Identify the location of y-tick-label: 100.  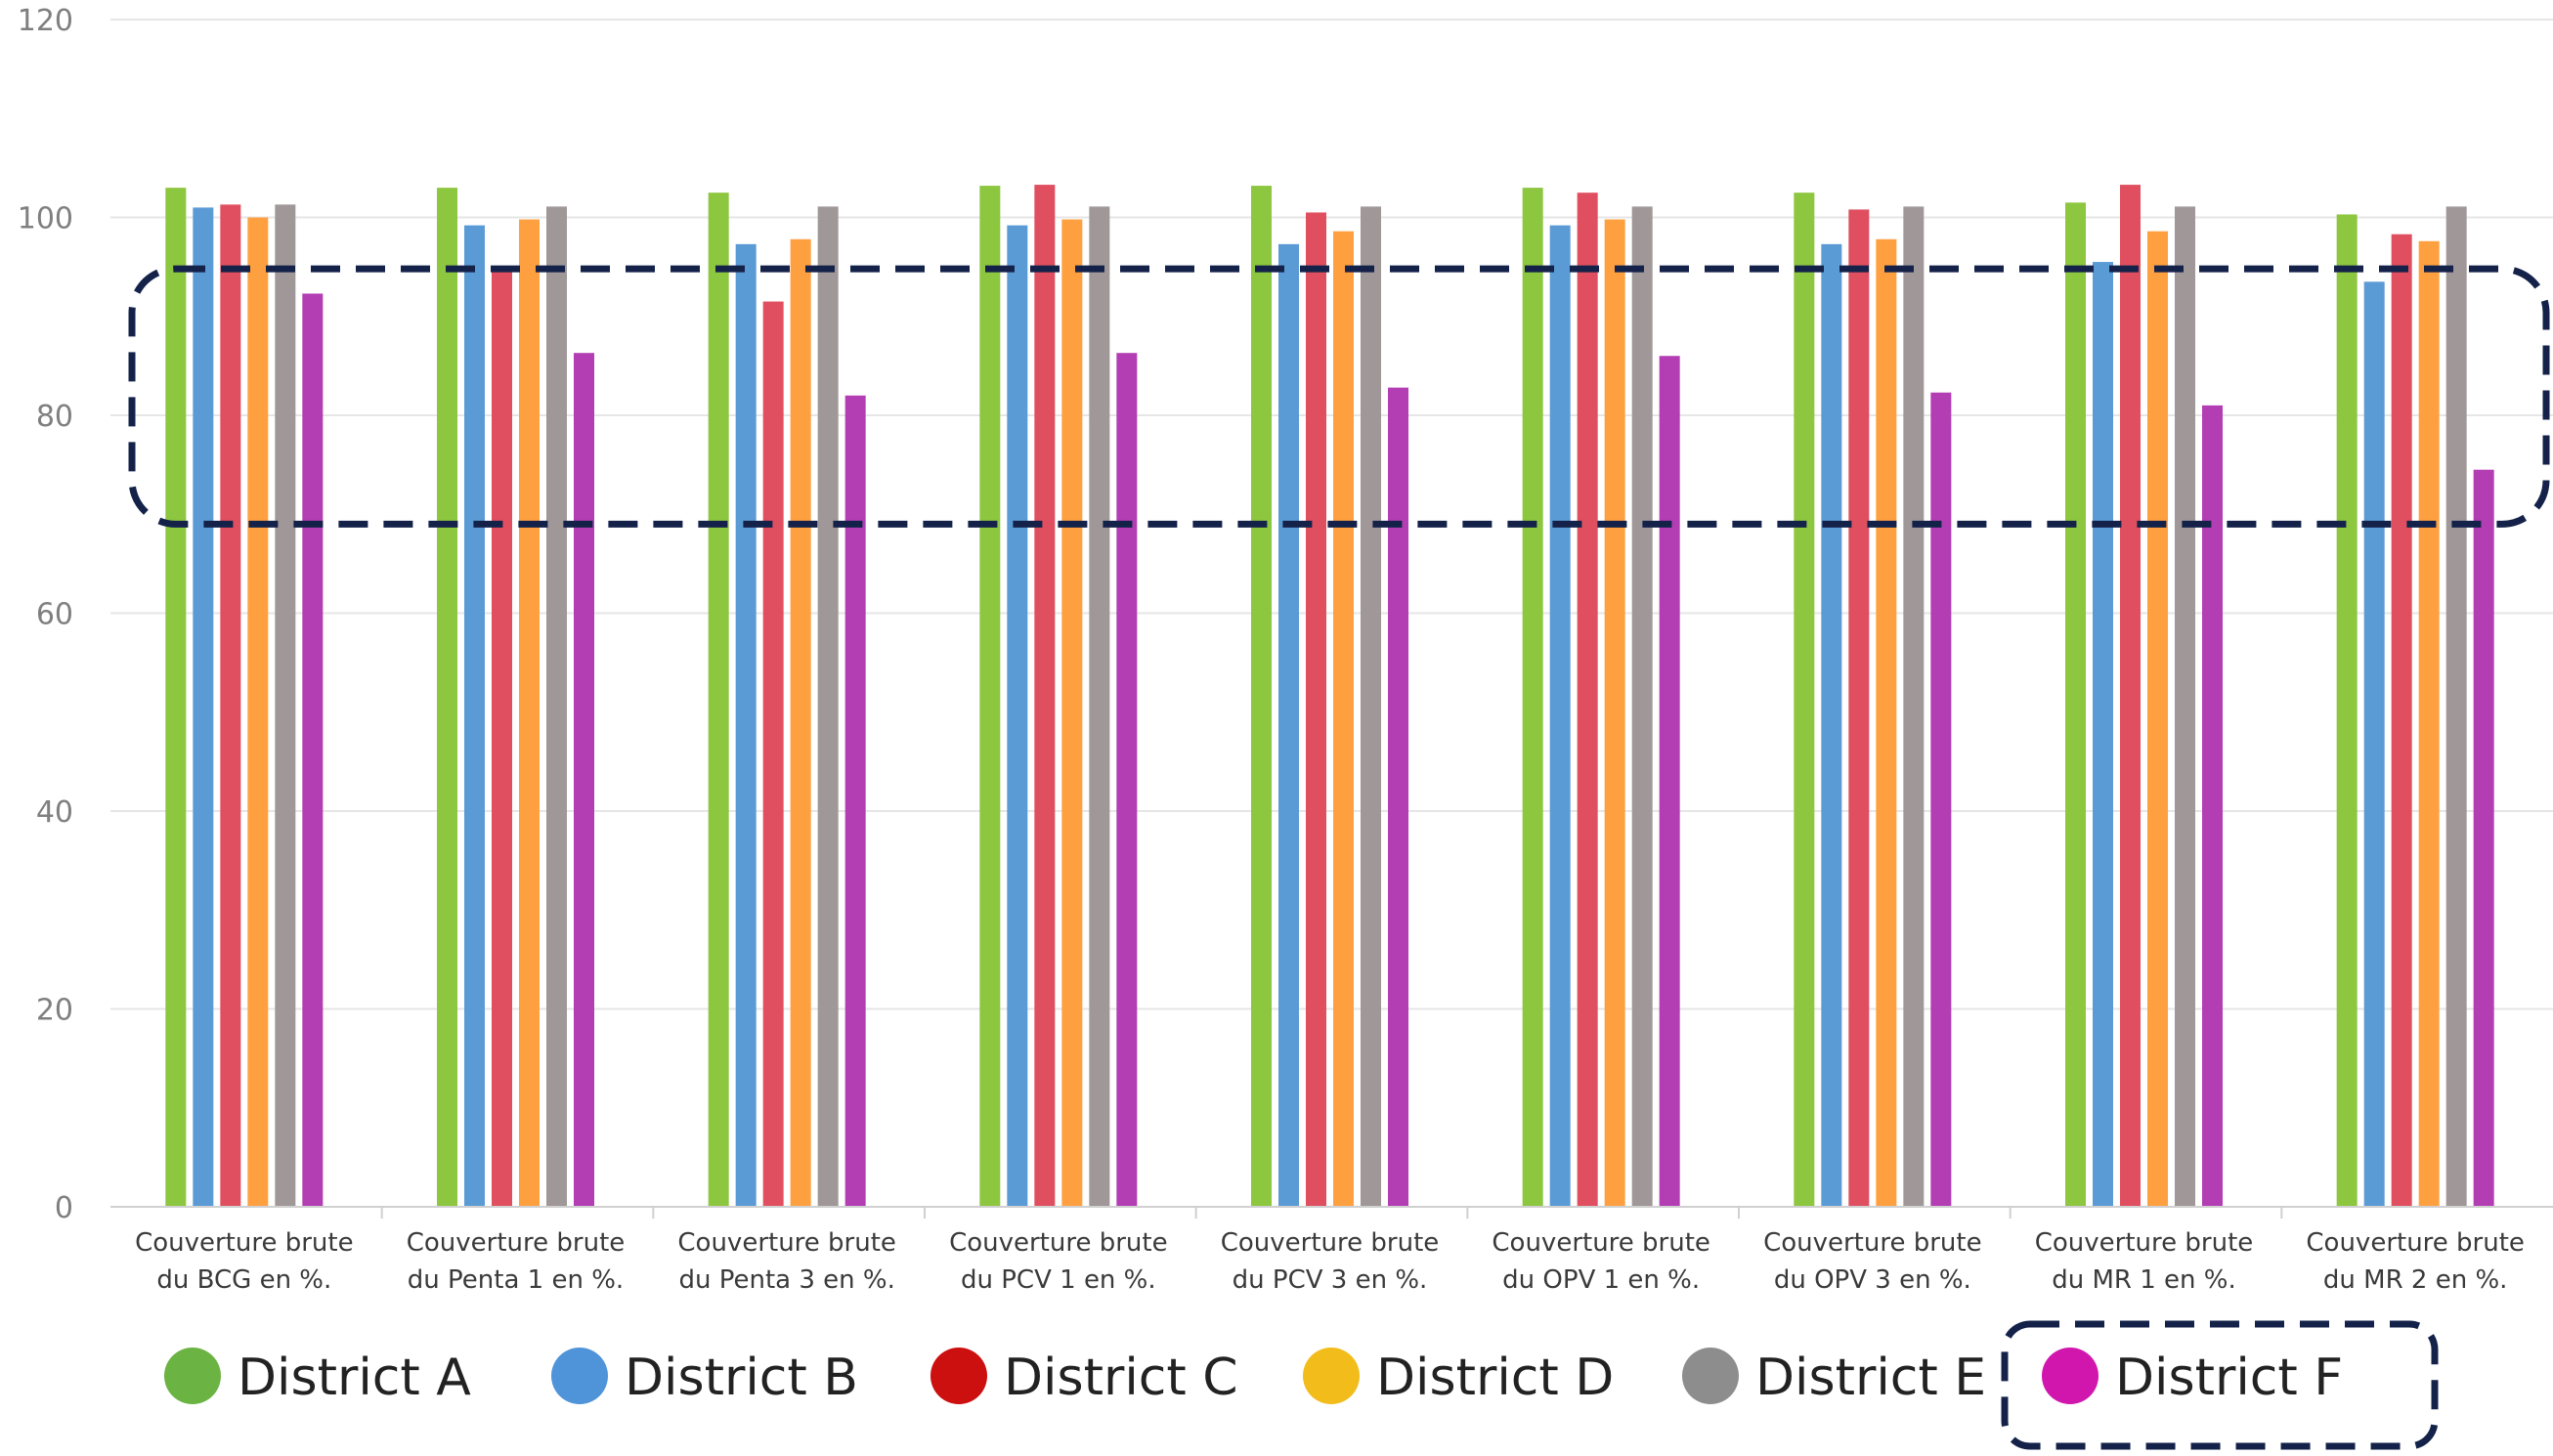
(45, 219).